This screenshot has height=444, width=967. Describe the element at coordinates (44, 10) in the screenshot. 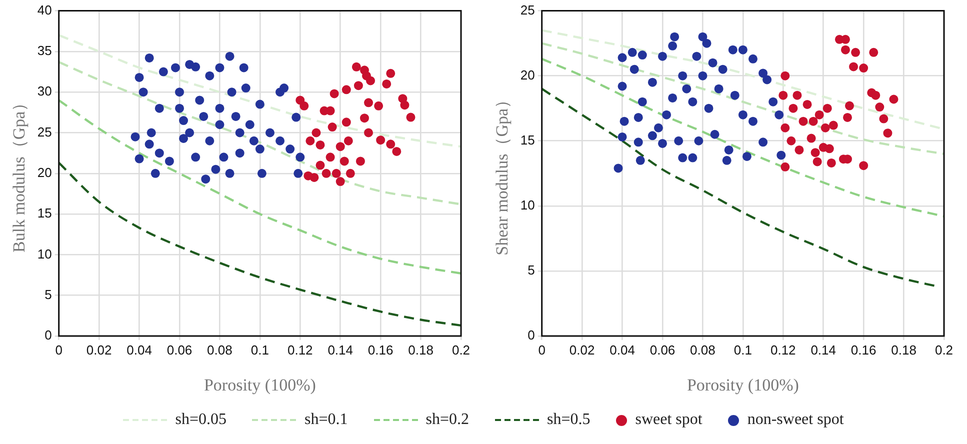

I see `y-tick-label: 40` at that location.